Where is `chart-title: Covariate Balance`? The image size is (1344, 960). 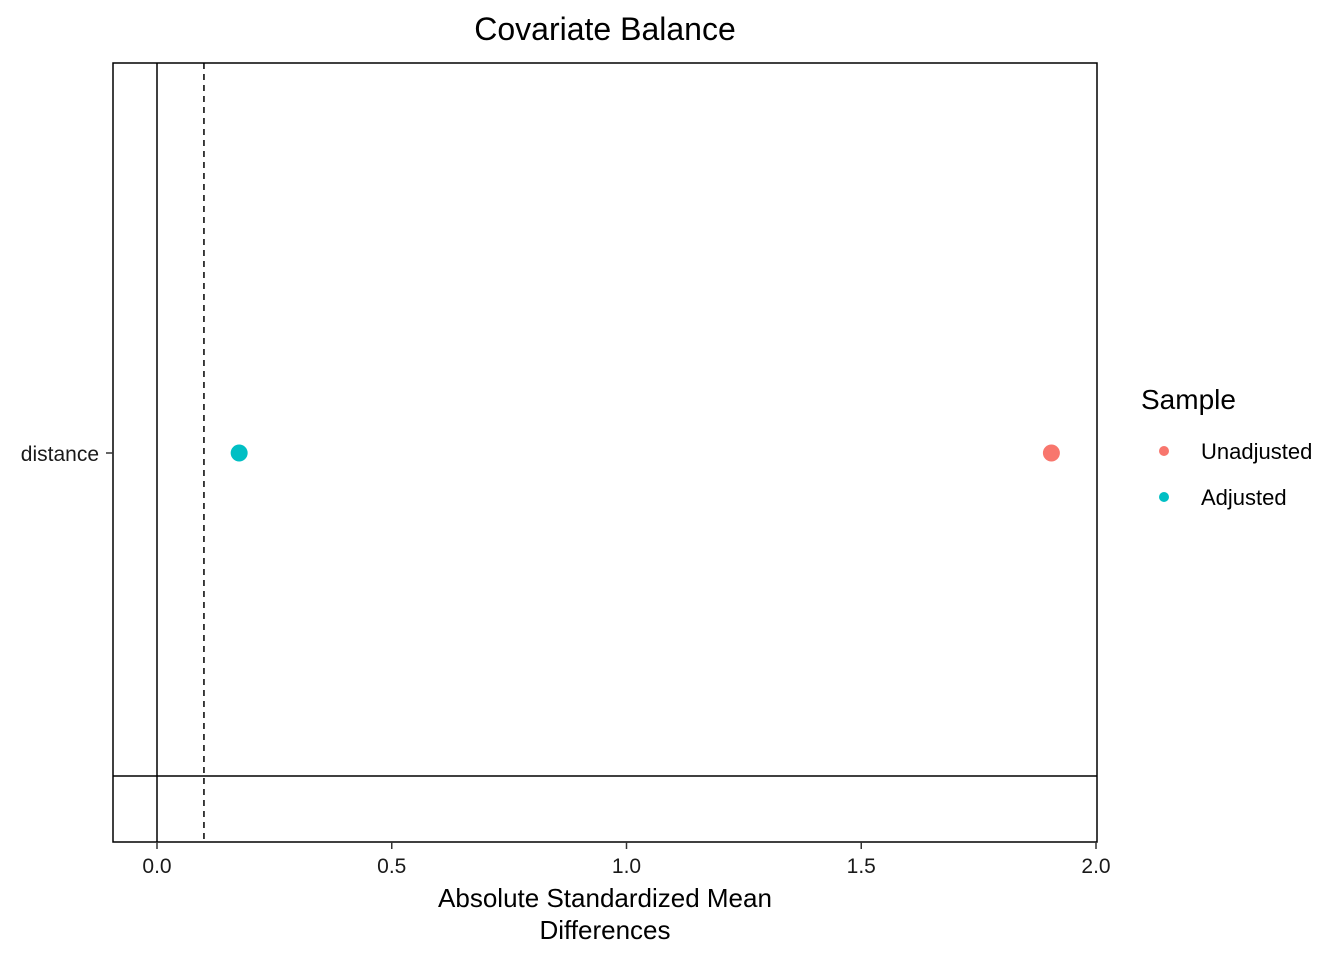 chart-title: Covariate Balance is located at coordinates (604, 29).